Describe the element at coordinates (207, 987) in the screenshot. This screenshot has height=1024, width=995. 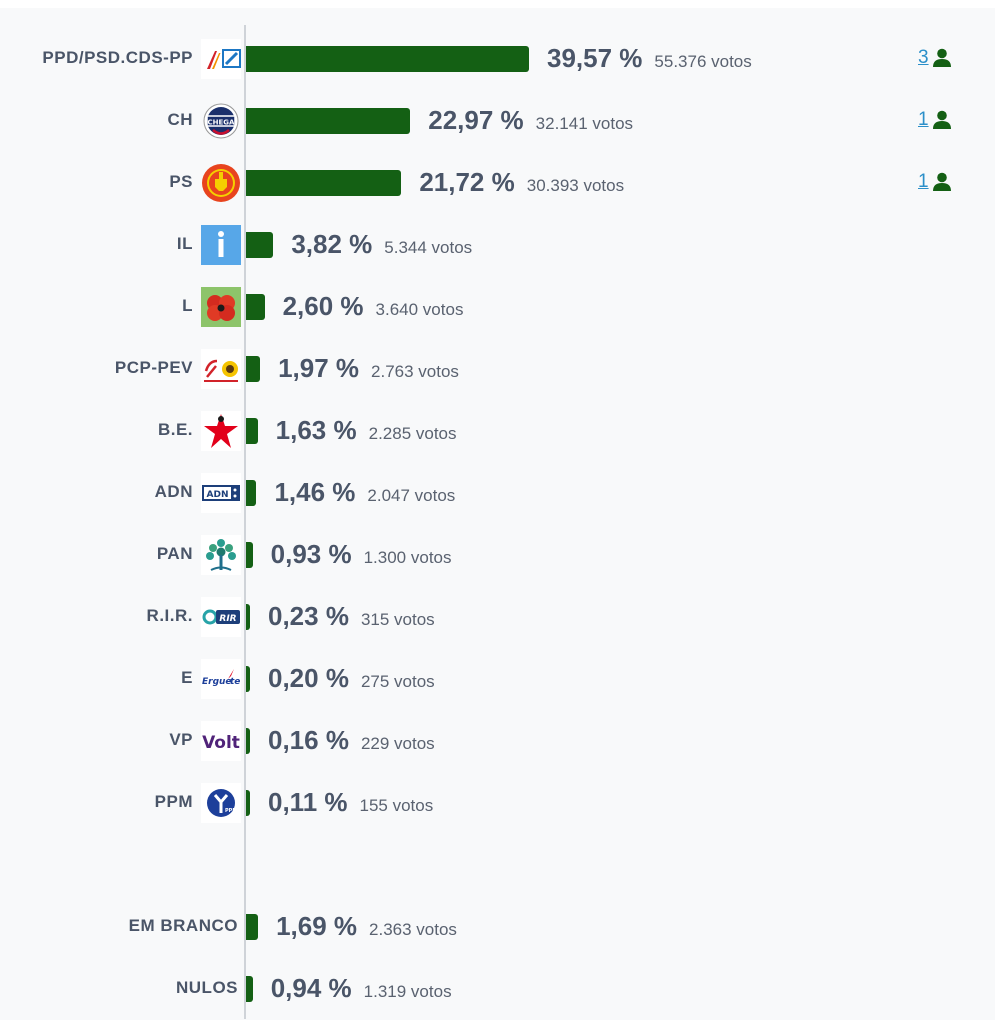
I see `party-label: NULOS` at that location.